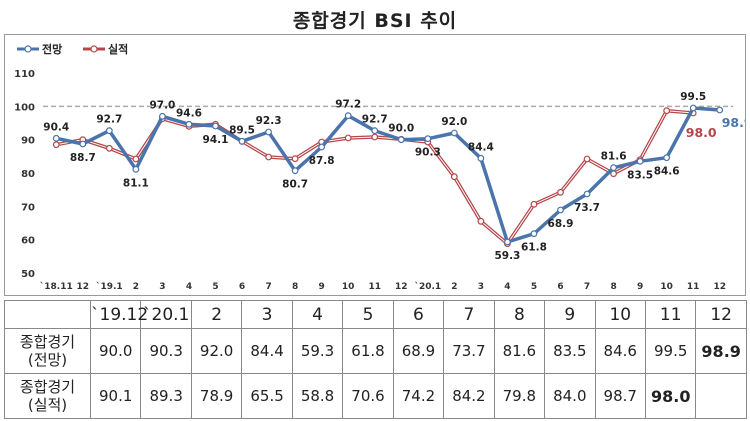  What do you see at coordinates (587, 208) in the screenshot?
I see `forecast-data-label: 73.7` at bounding box center [587, 208].